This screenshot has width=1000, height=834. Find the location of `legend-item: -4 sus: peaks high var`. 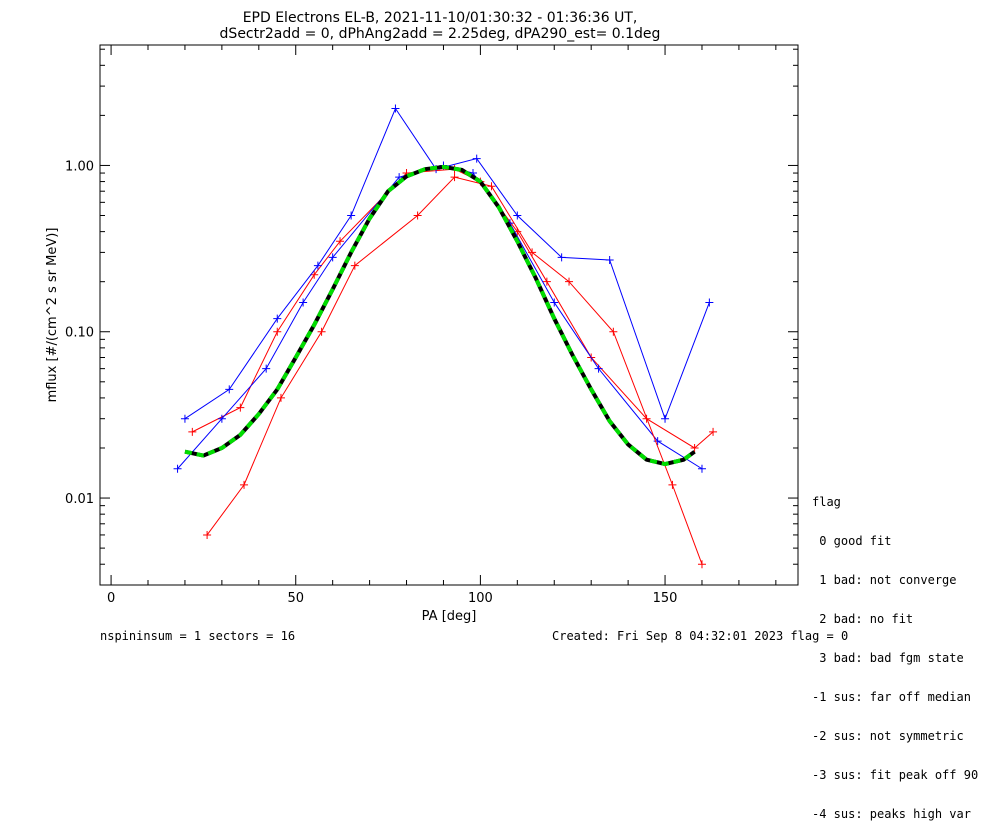

legend-item: -4 sus: peaks high var is located at coordinates (891, 814).